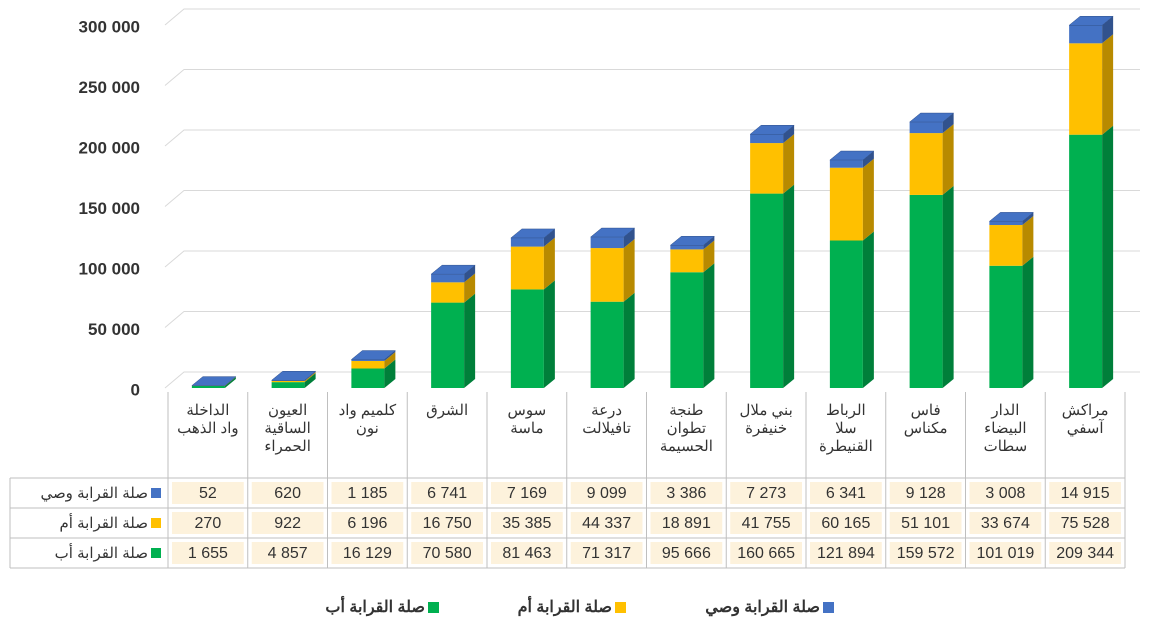 This screenshot has width=1149, height=628. Describe the element at coordinates (447, 493) in the screenshot. I see `table-value: 6 741` at that location.